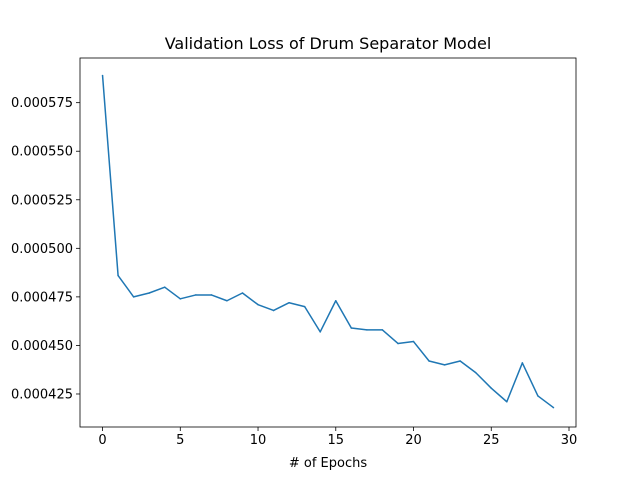  I want to click on x-axis-ticks: 0 5 10 15 20 25 30, so click(337, 437).